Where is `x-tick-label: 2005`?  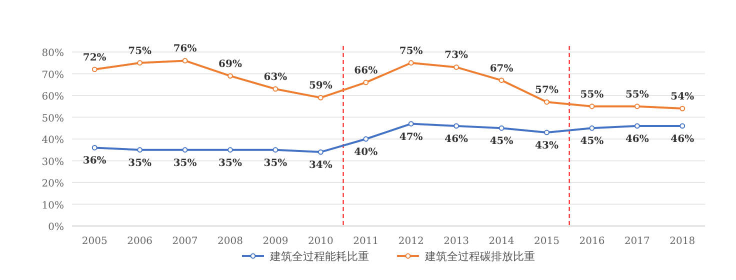
x-tick-label: 2005 is located at coordinates (95, 241).